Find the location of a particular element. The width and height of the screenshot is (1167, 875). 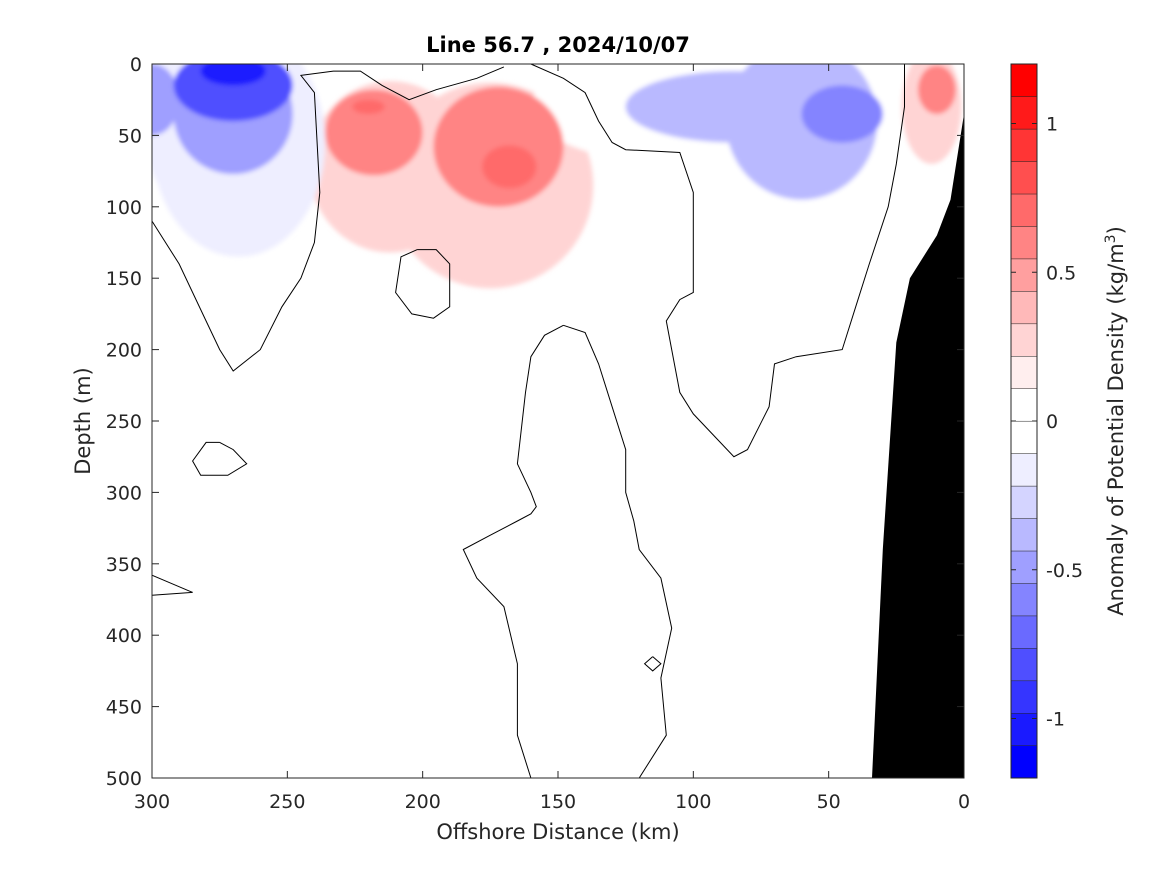

y-tick-label: 300 is located at coordinates (124, 493).